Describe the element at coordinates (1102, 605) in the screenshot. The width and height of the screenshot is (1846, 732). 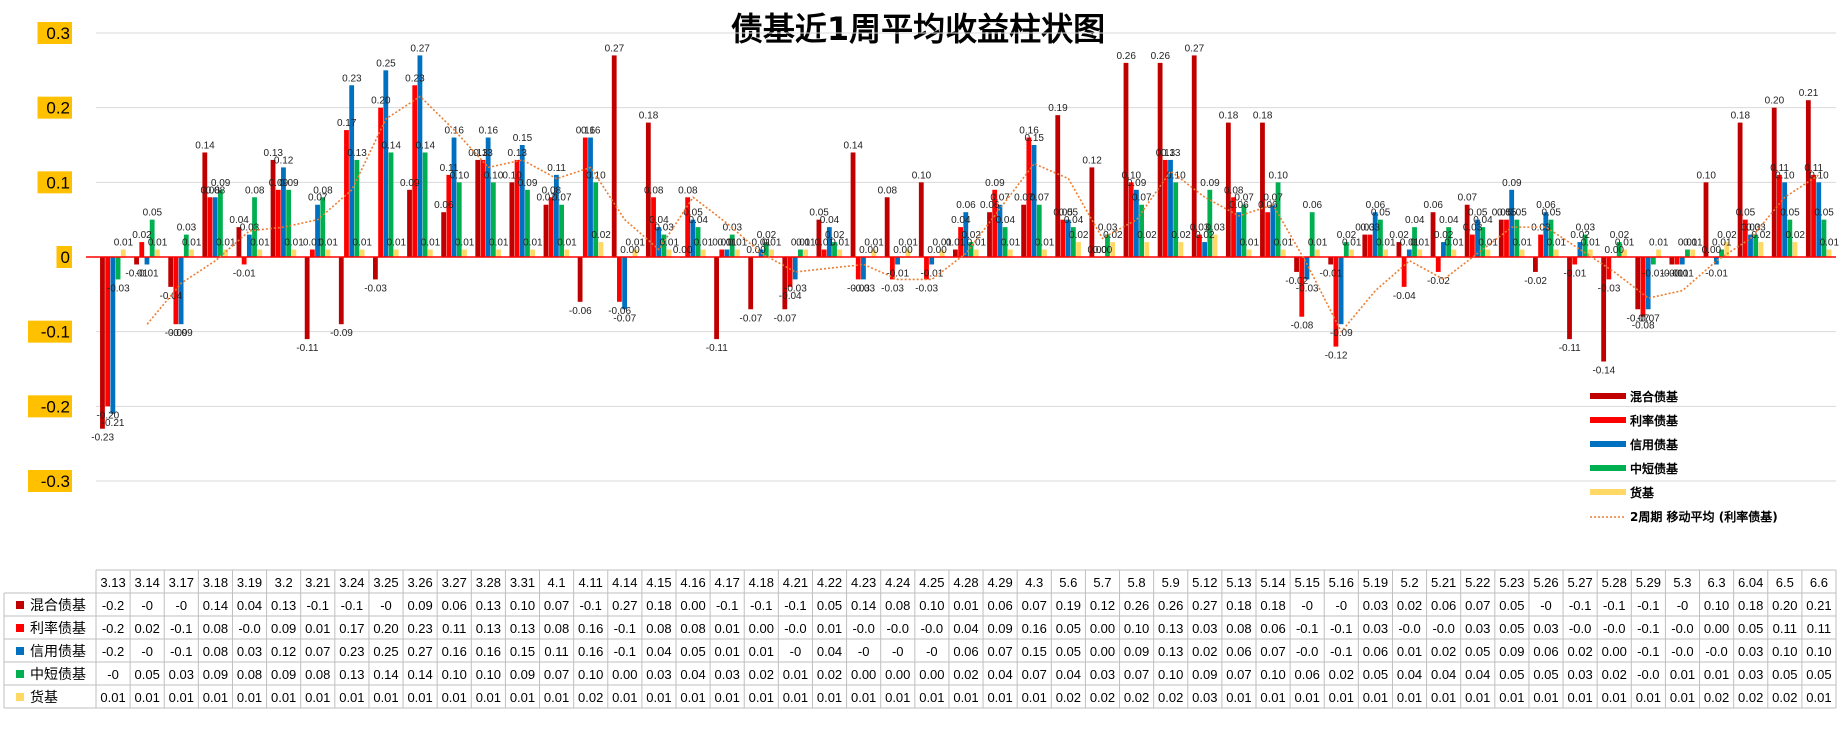
I see `table-cell: 0.12` at that location.